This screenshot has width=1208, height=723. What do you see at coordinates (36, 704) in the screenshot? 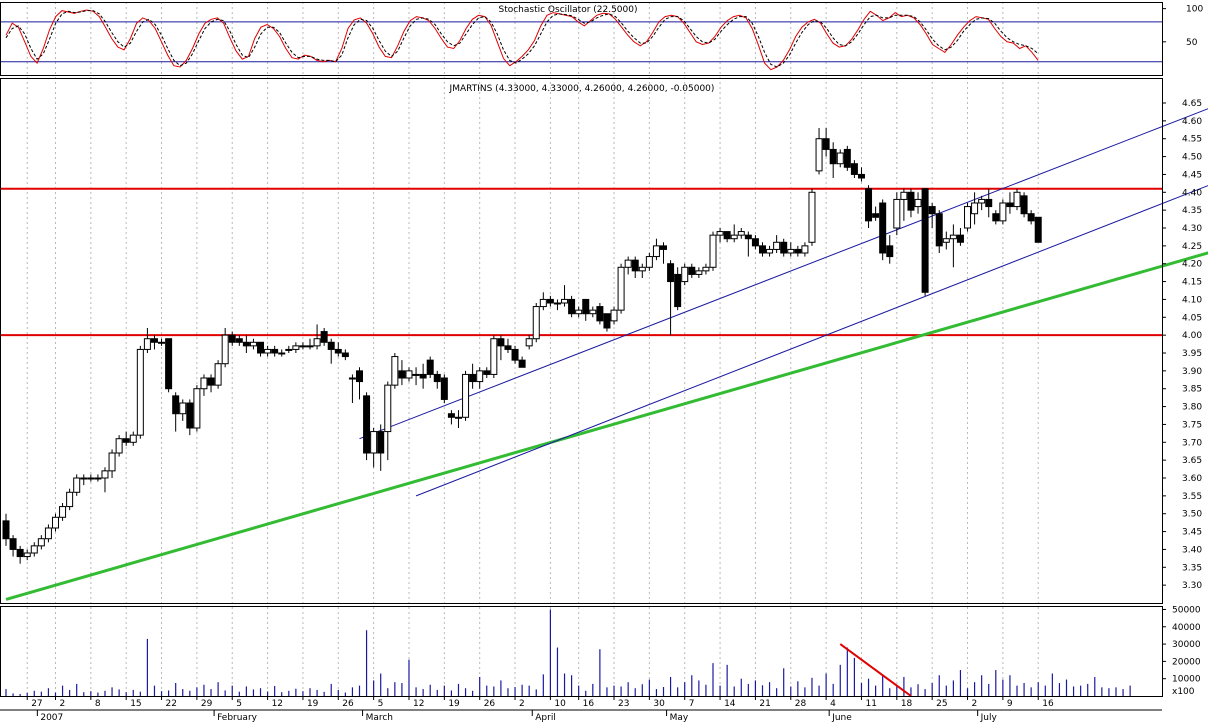
I see `x-day-label: 27` at bounding box center [36, 704].